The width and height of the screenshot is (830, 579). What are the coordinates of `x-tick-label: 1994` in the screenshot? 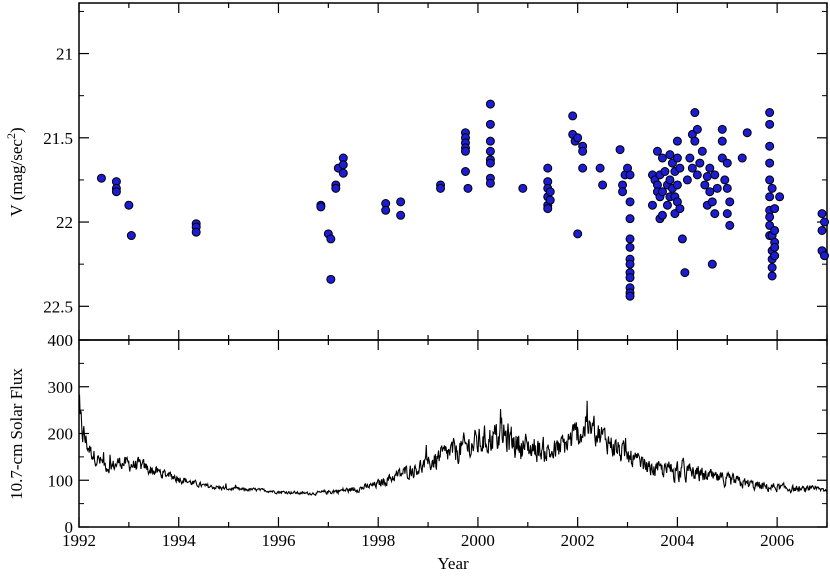 It's located at (179, 540).